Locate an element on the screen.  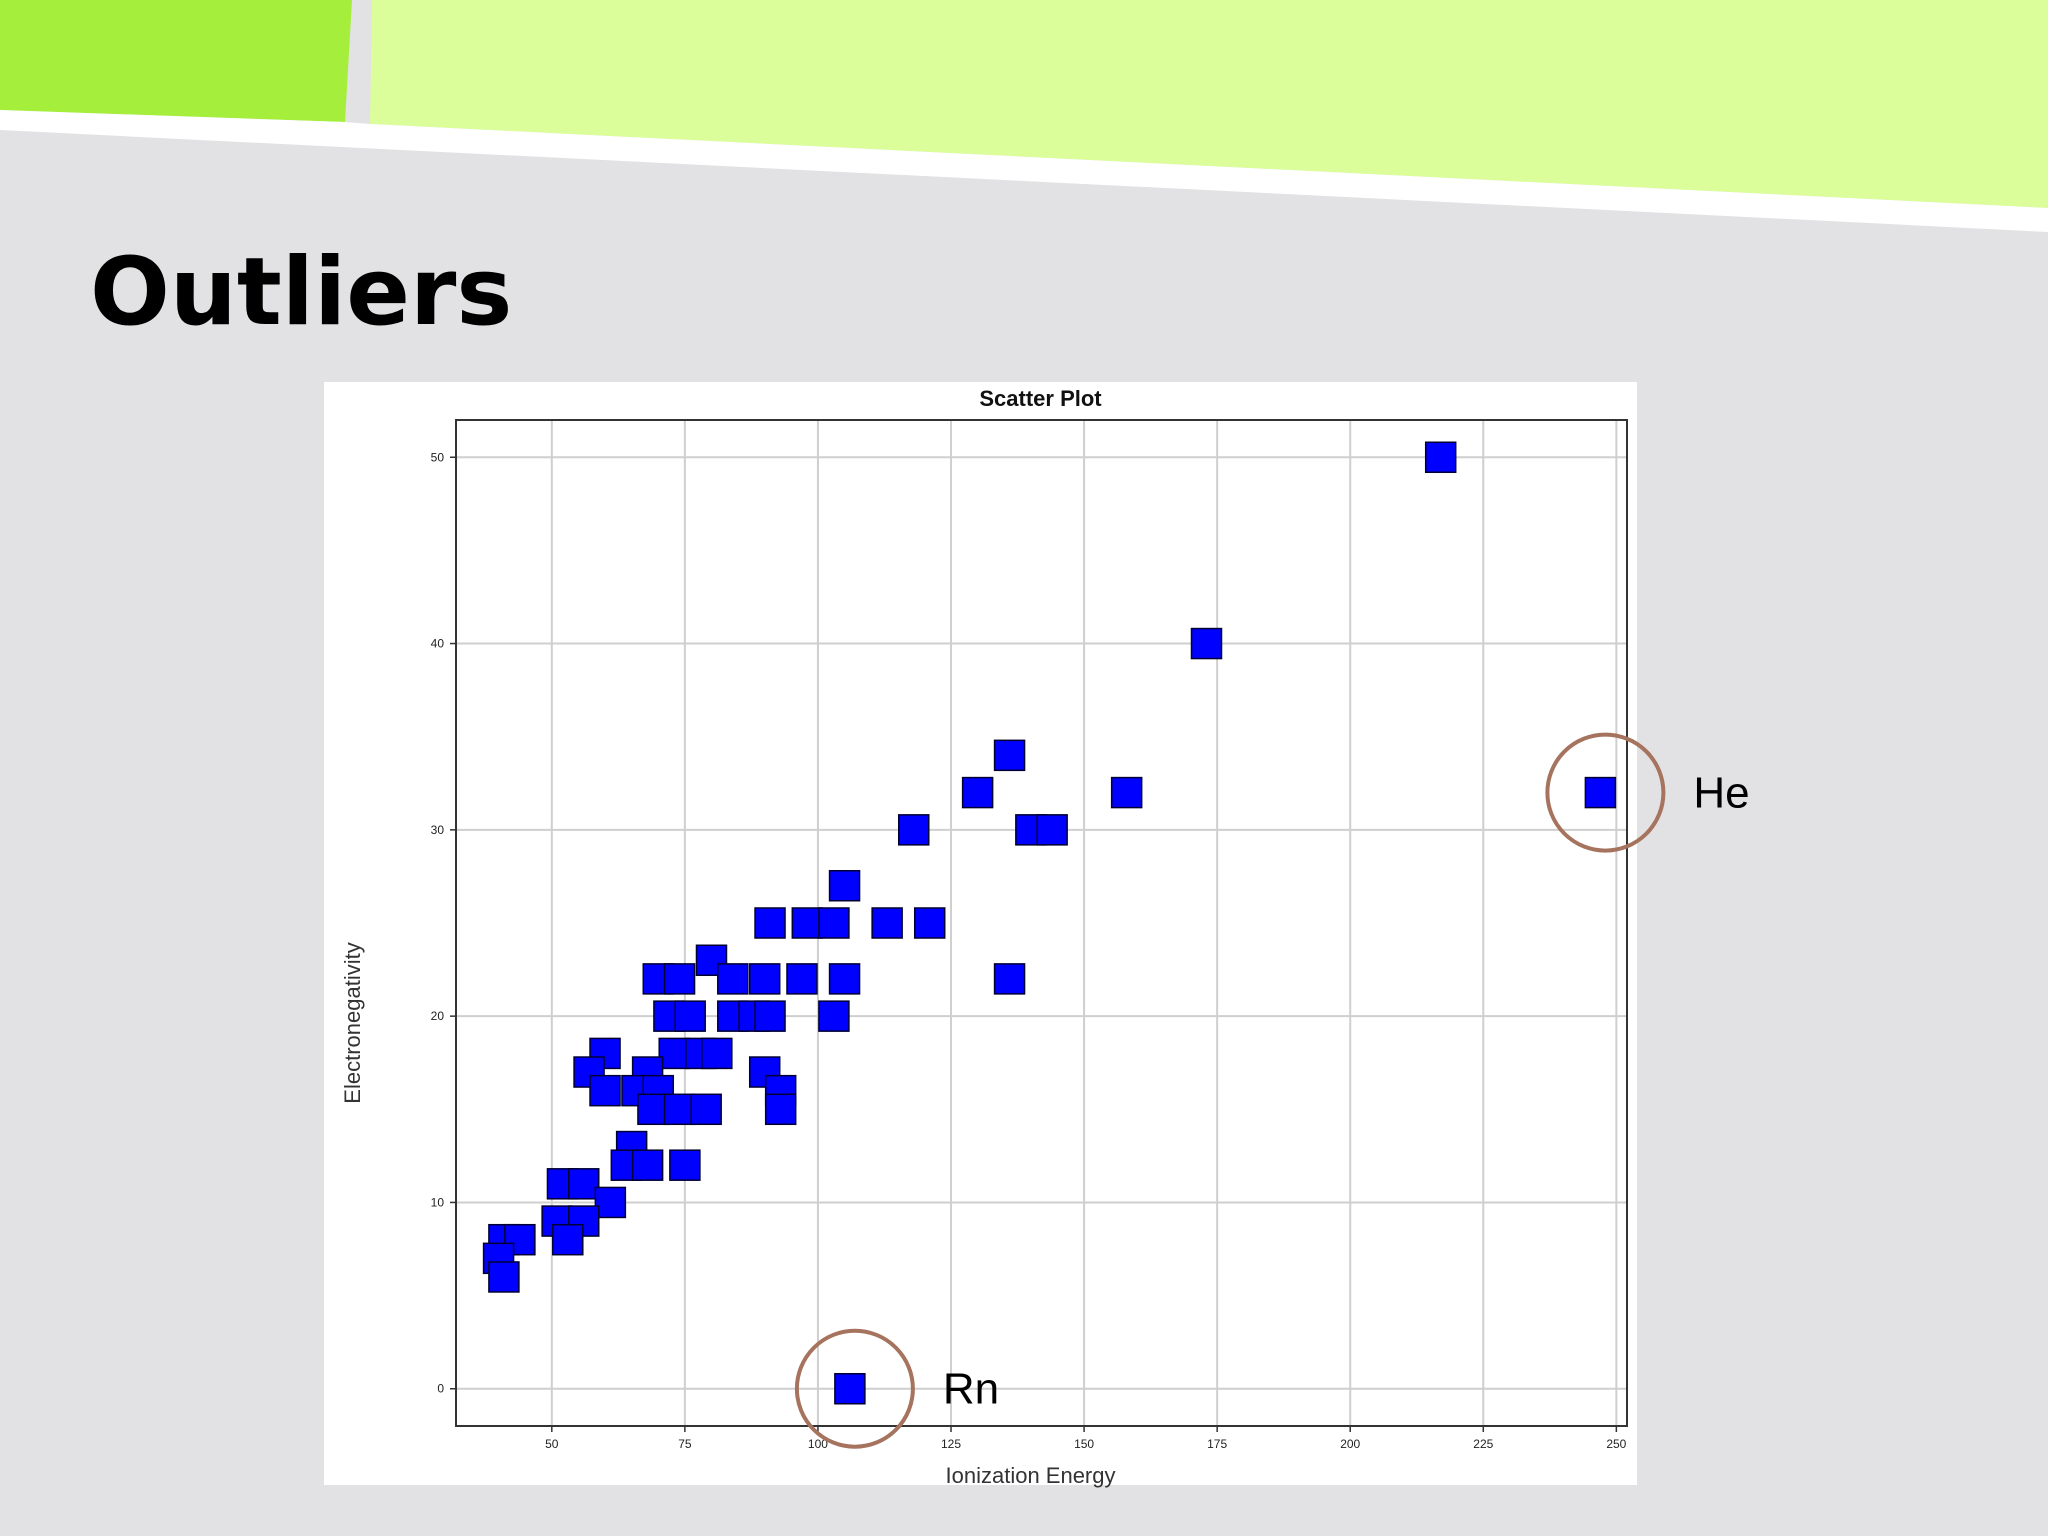
banner-accent-light is located at coordinates (1209, 104).